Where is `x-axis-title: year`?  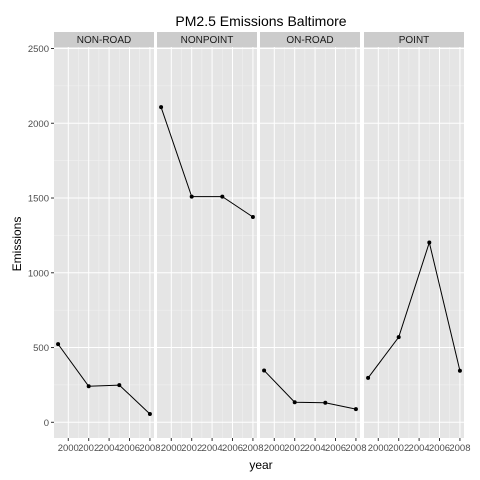
x-axis-title: year is located at coordinates (260, 465).